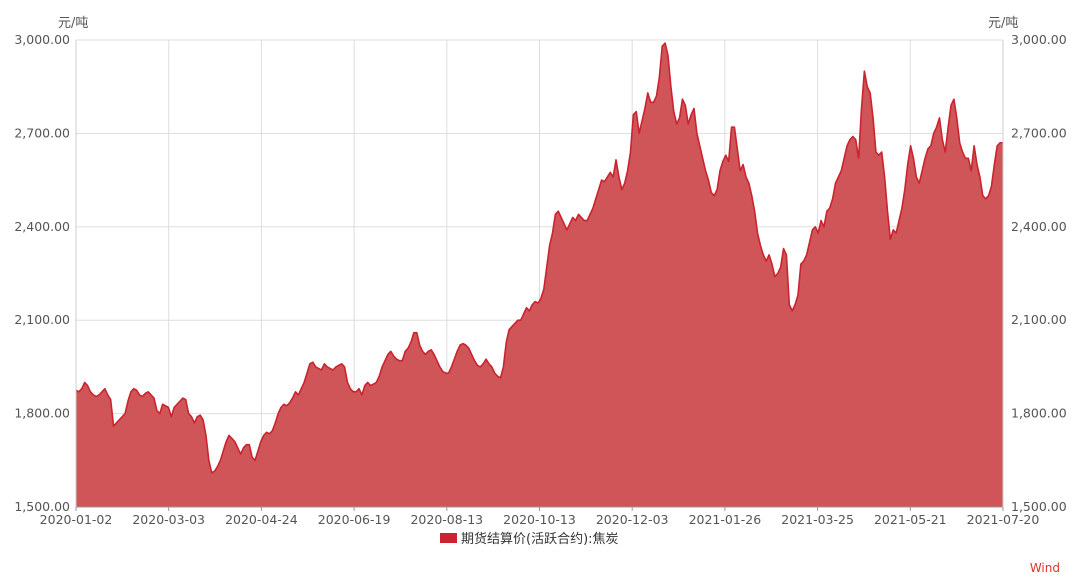 The width and height of the screenshot is (1080, 581). I want to click on legend: 期货结算价(活跃合约):焦炭, so click(529, 539).